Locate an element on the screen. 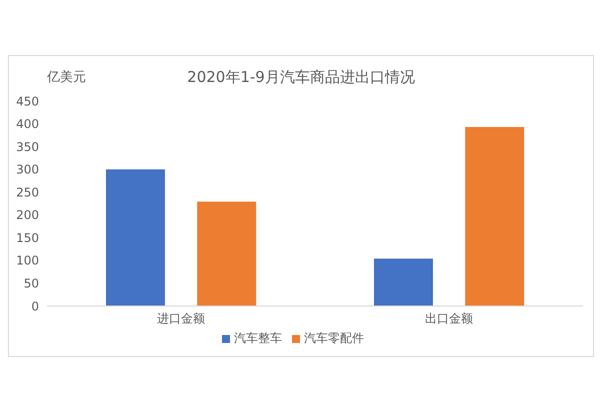 This screenshot has width=600, height=400. y-axis-title: 亿美元 is located at coordinates (66, 77).